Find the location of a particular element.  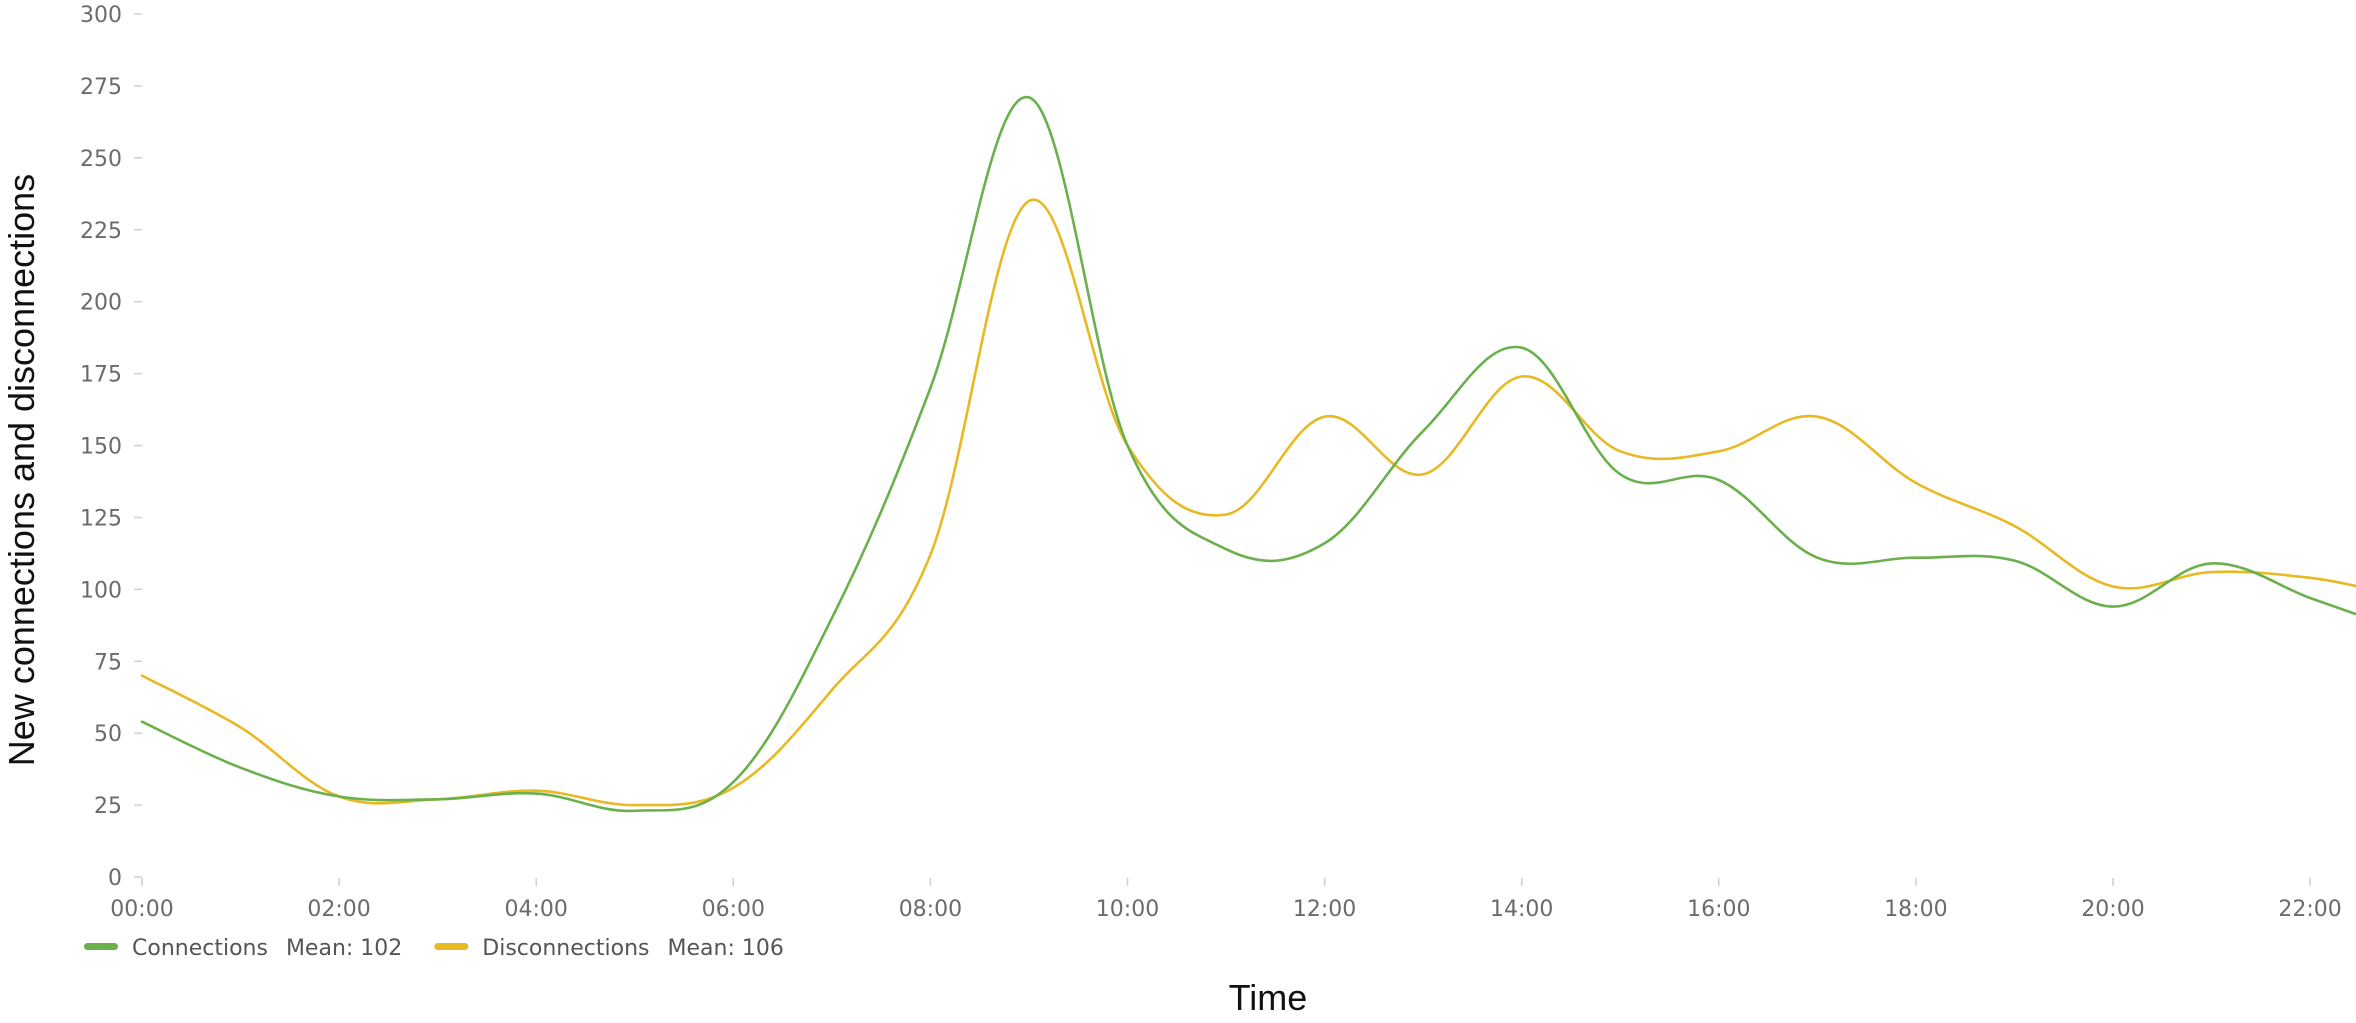

y-axis-title: New connections and disconnections is located at coordinates (21, 470).